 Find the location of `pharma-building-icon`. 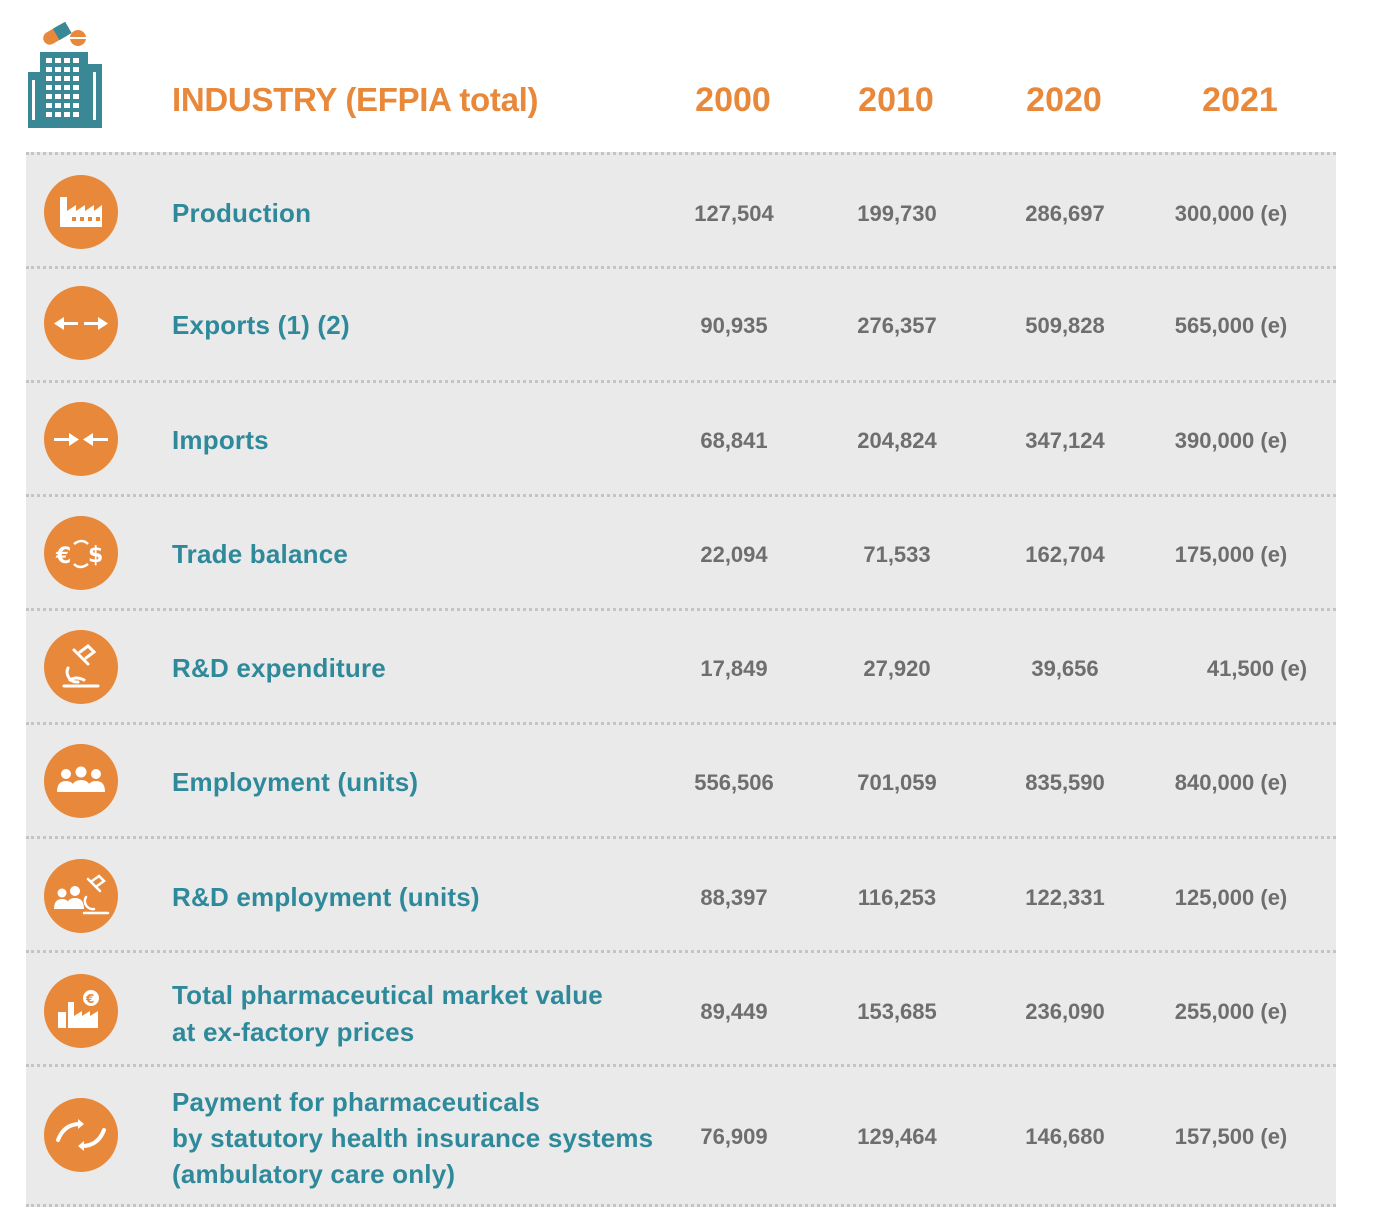

pharma-building-icon is located at coordinates (65, 75).